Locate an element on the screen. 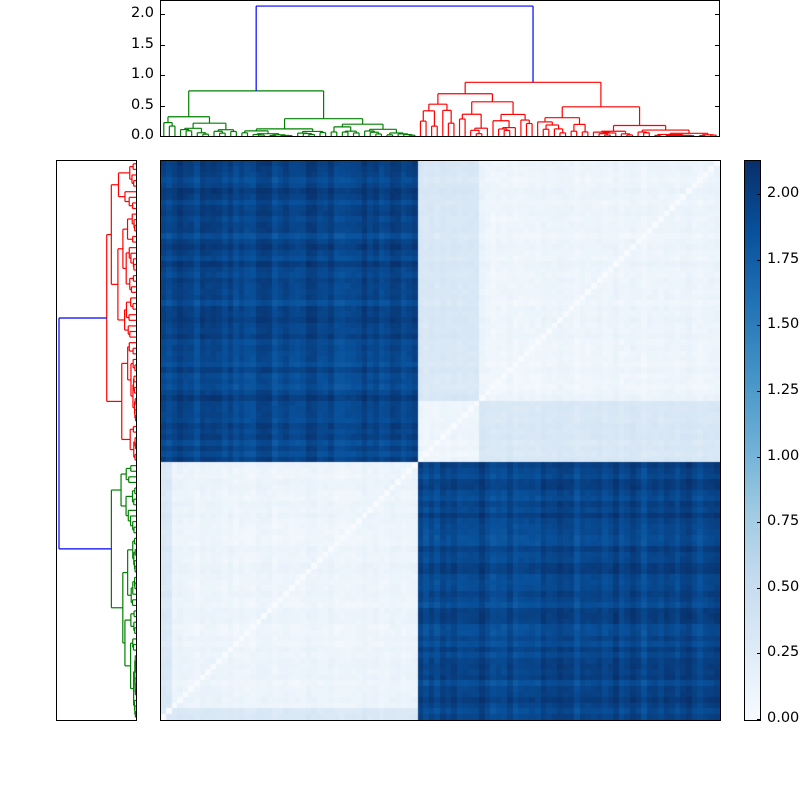  top-dendrogram-tree is located at coordinates (440, 70).